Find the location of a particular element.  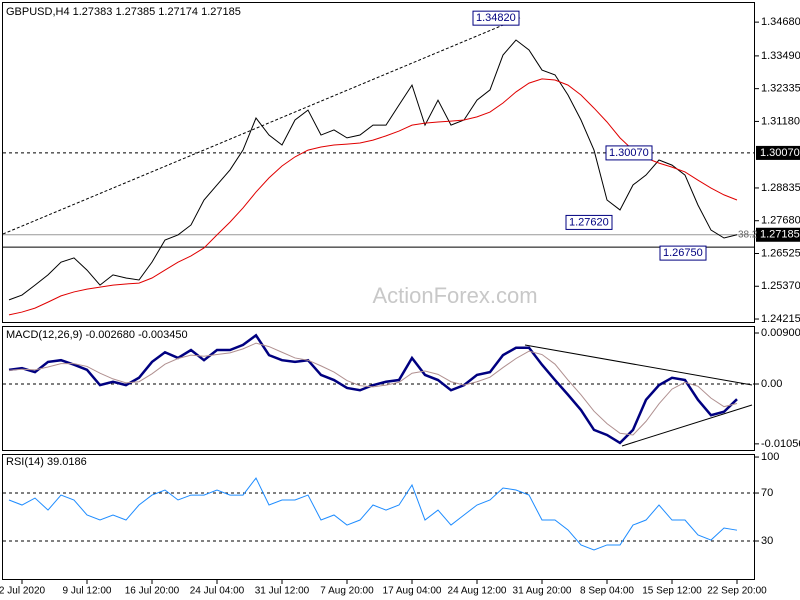

x-tick-label: 9 Jul 12:00 is located at coordinates (87, 591).